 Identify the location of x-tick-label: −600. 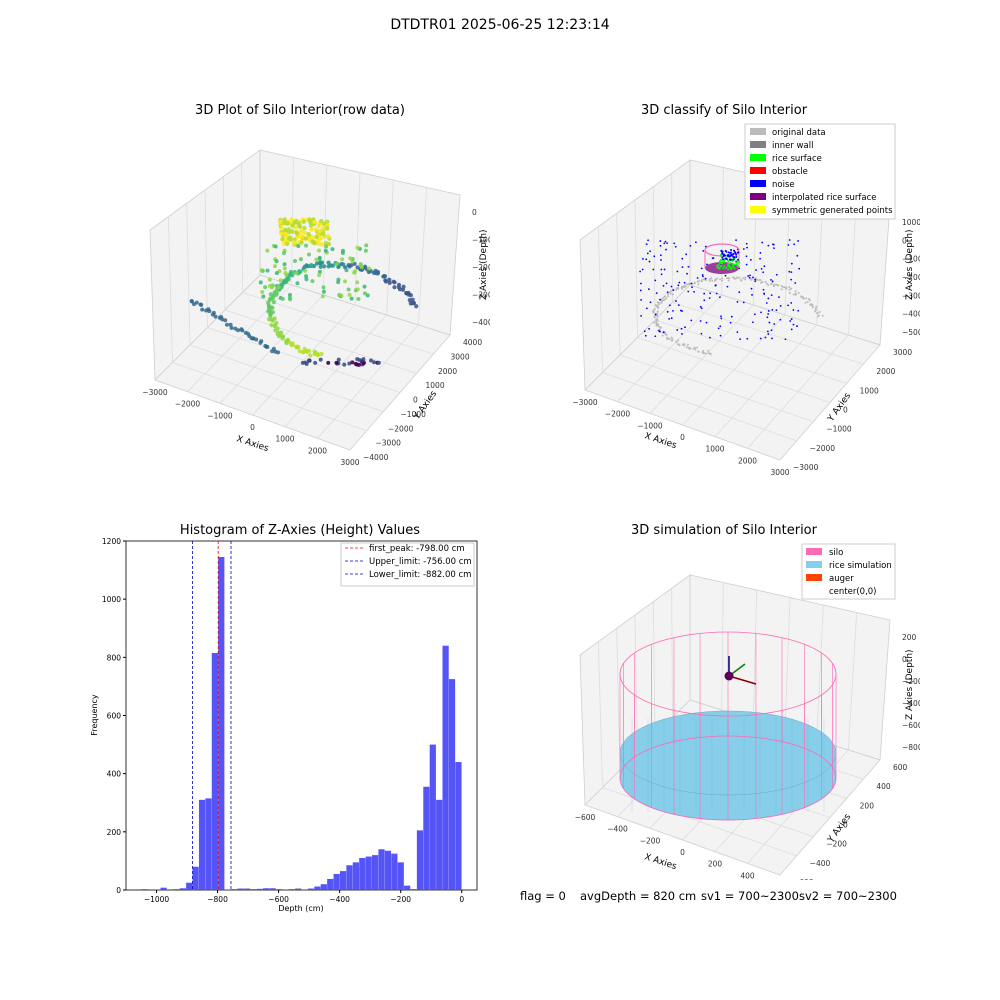
(585, 817).